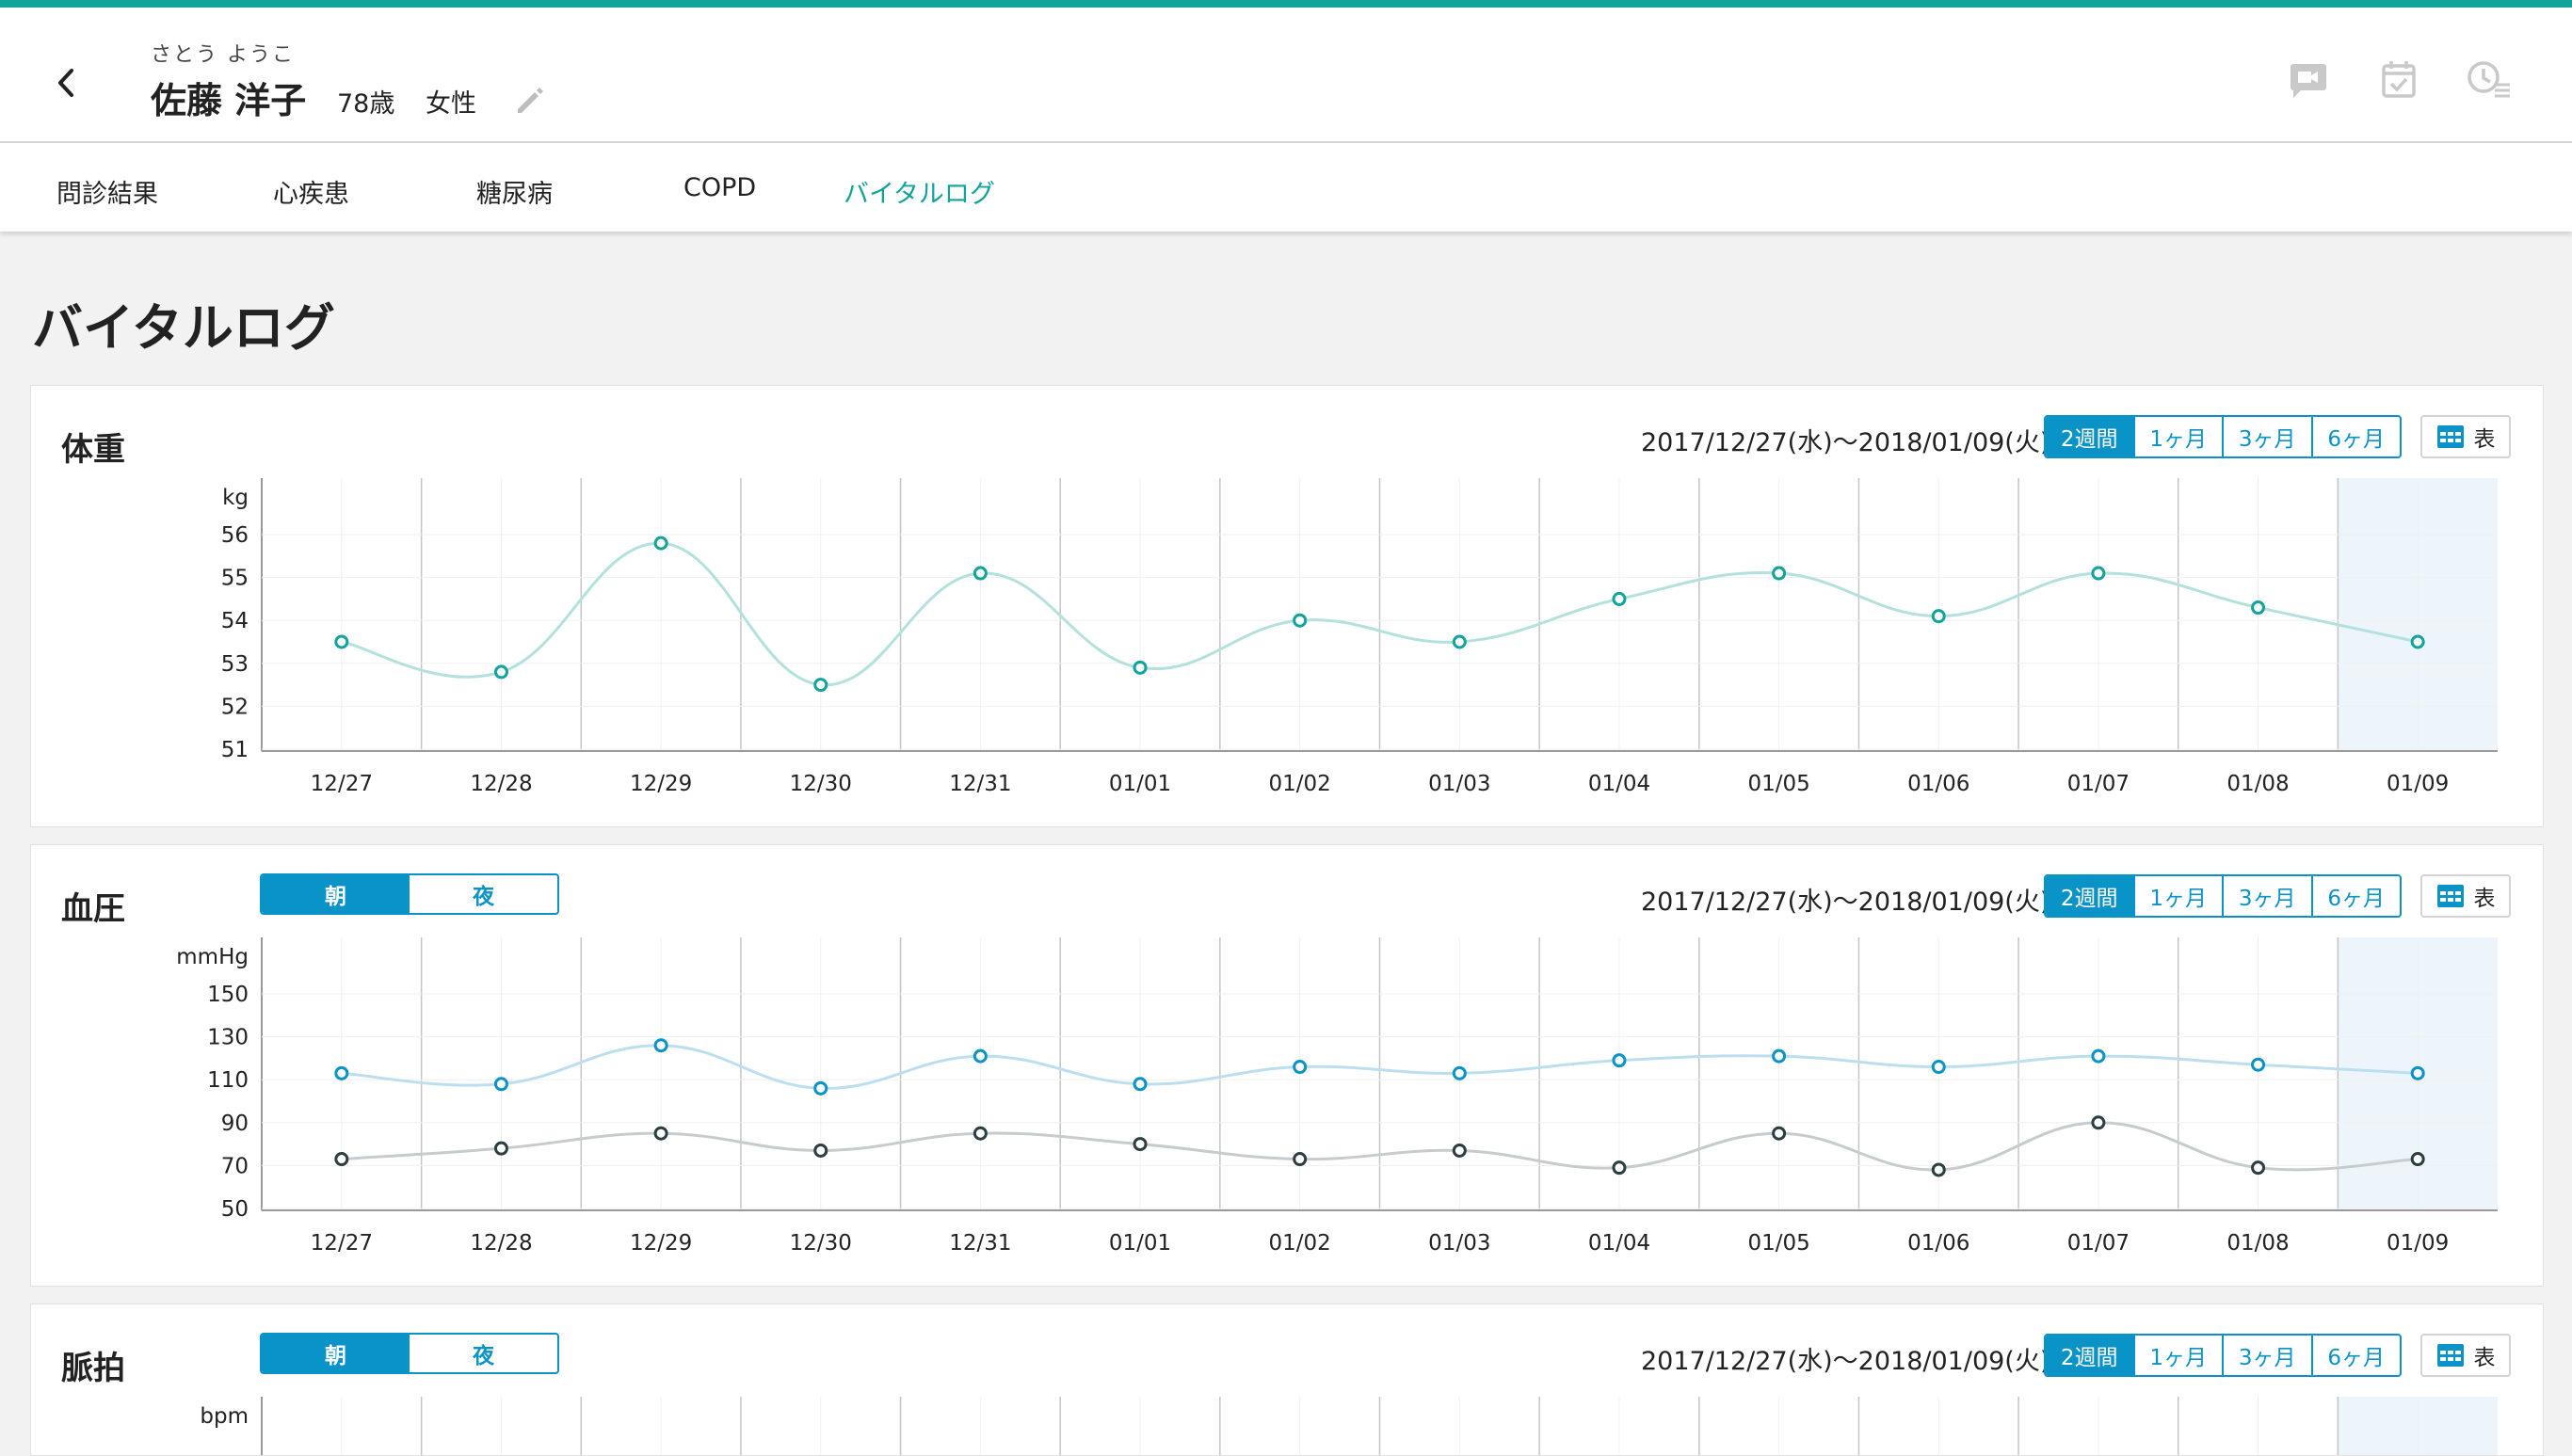 The height and width of the screenshot is (1456, 2572). Describe the element at coordinates (235, 1166) in the screenshot. I see `y-tick-label: 70` at that location.